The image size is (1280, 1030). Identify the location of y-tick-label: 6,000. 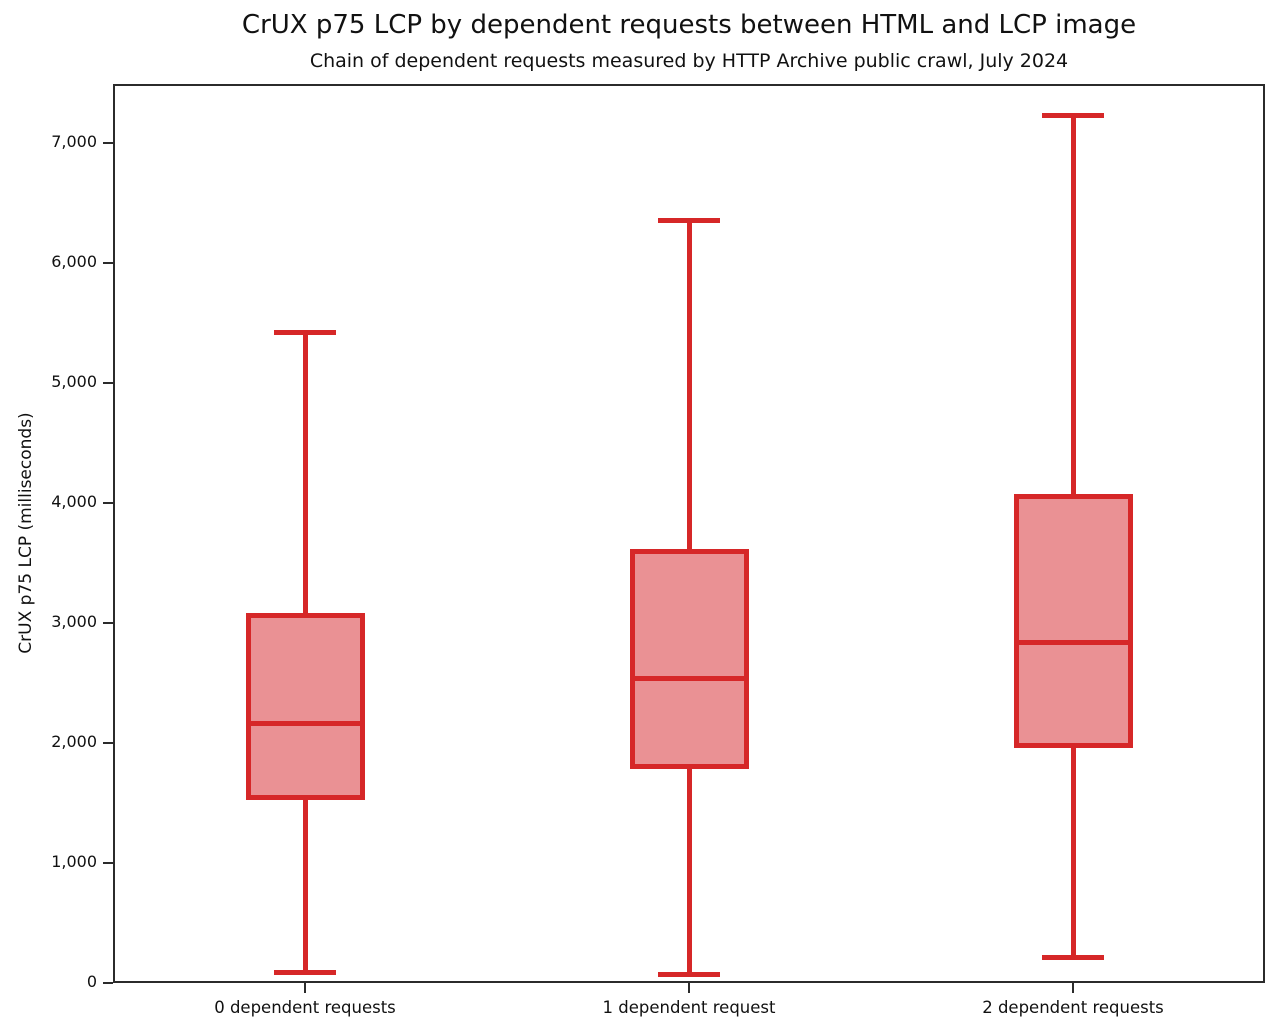
(74, 261).